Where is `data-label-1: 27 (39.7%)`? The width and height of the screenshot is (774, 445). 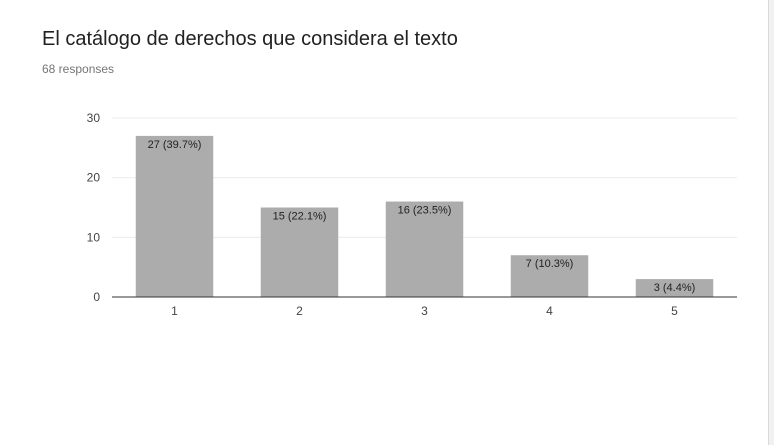 data-label-1: 27 (39.7%) is located at coordinates (175, 145).